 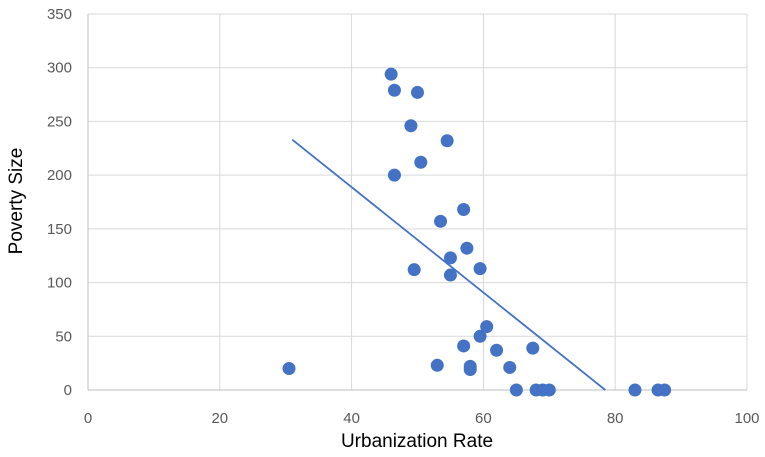 What do you see at coordinates (68, 390) in the screenshot?
I see `y-tick-label: 0` at bounding box center [68, 390].